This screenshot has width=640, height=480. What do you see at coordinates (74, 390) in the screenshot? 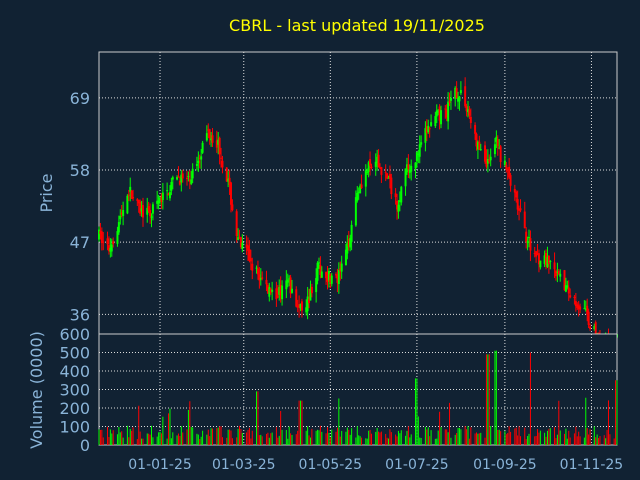
I see `volume-y-tick-label: 300` at bounding box center [74, 390].